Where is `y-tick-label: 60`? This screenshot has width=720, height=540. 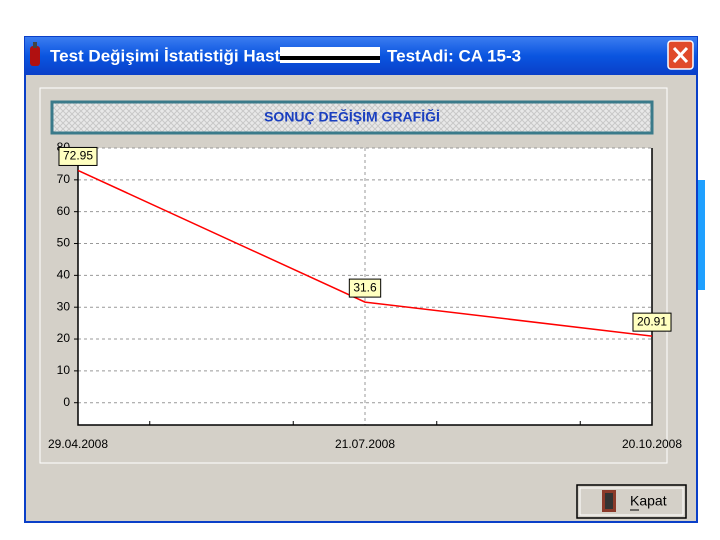 y-tick-label: 60 is located at coordinates (64, 211).